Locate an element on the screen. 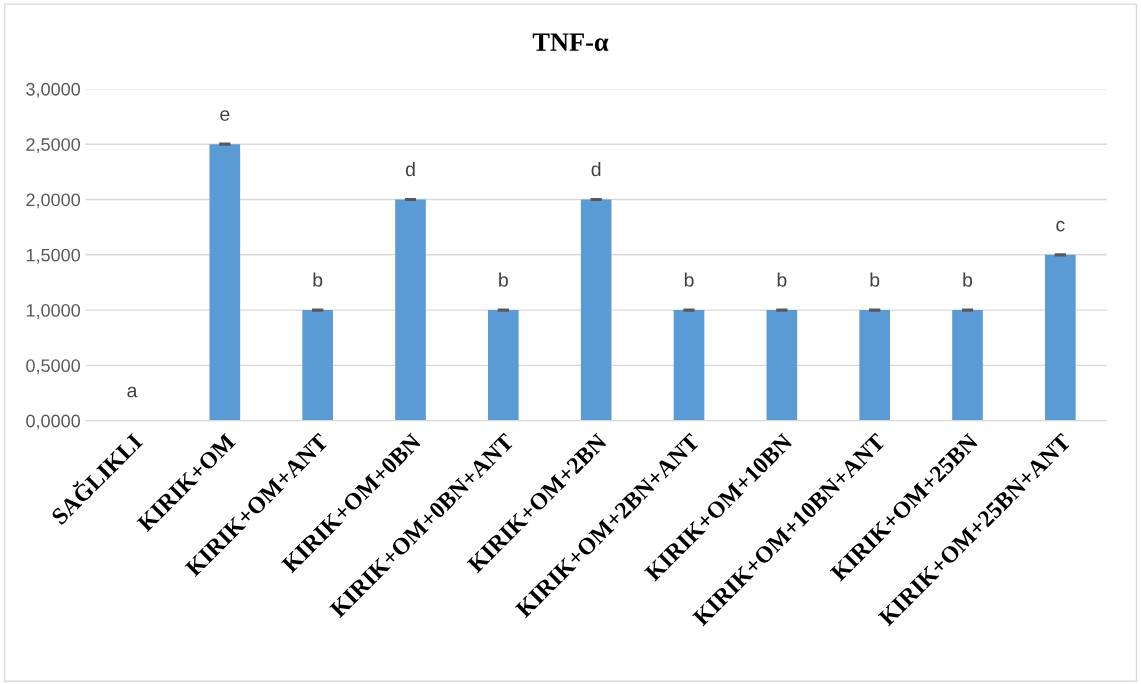 This screenshot has height=684, width=1141. annotation: e is located at coordinates (225, 115).